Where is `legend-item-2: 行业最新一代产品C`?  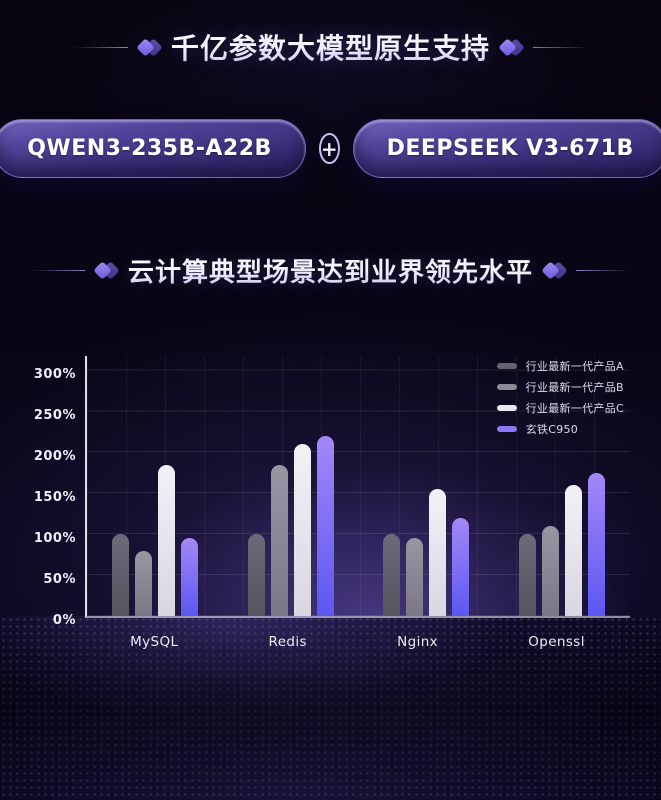
legend-item-2: 行业最新一代产品C is located at coordinates (560, 408).